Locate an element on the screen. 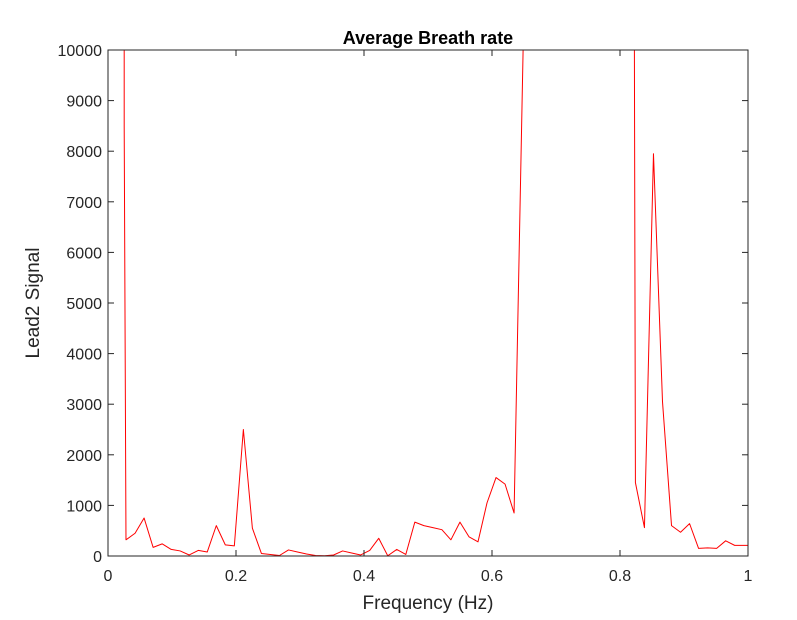  x-tick-label: 0 is located at coordinates (108, 576).